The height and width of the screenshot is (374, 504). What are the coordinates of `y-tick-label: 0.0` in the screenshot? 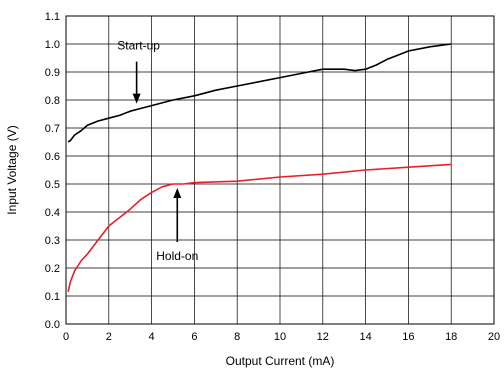 It's located at (52, 325).